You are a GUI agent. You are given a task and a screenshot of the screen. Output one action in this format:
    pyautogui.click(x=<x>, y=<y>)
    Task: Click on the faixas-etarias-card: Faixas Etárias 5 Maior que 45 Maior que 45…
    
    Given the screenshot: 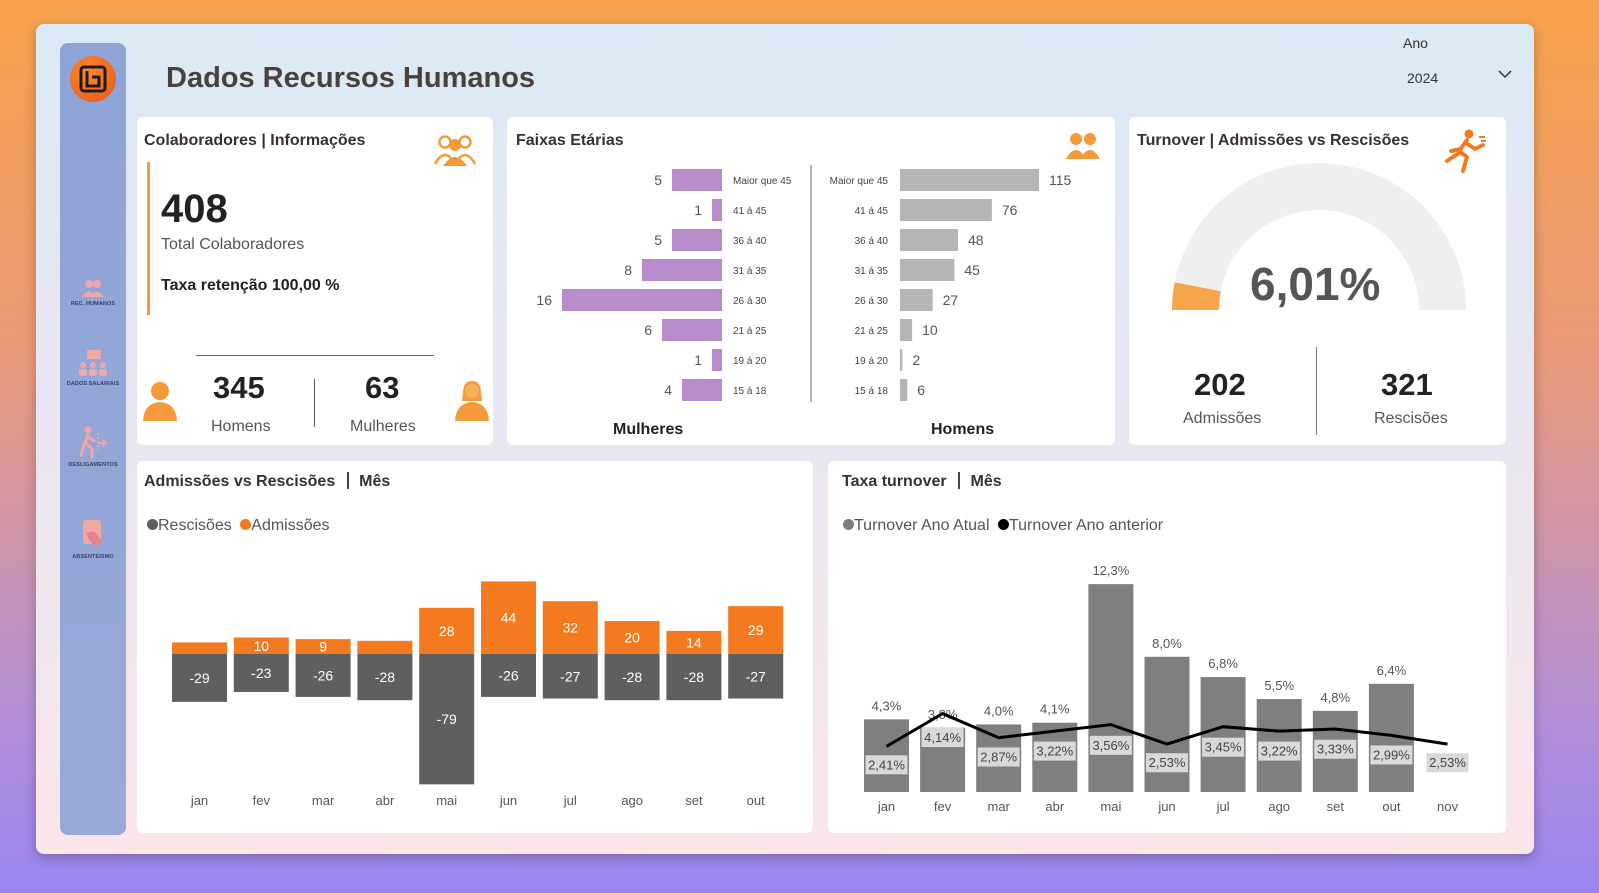 What is the action you would take?
    pyautogui.click(x=811, y=281)
    